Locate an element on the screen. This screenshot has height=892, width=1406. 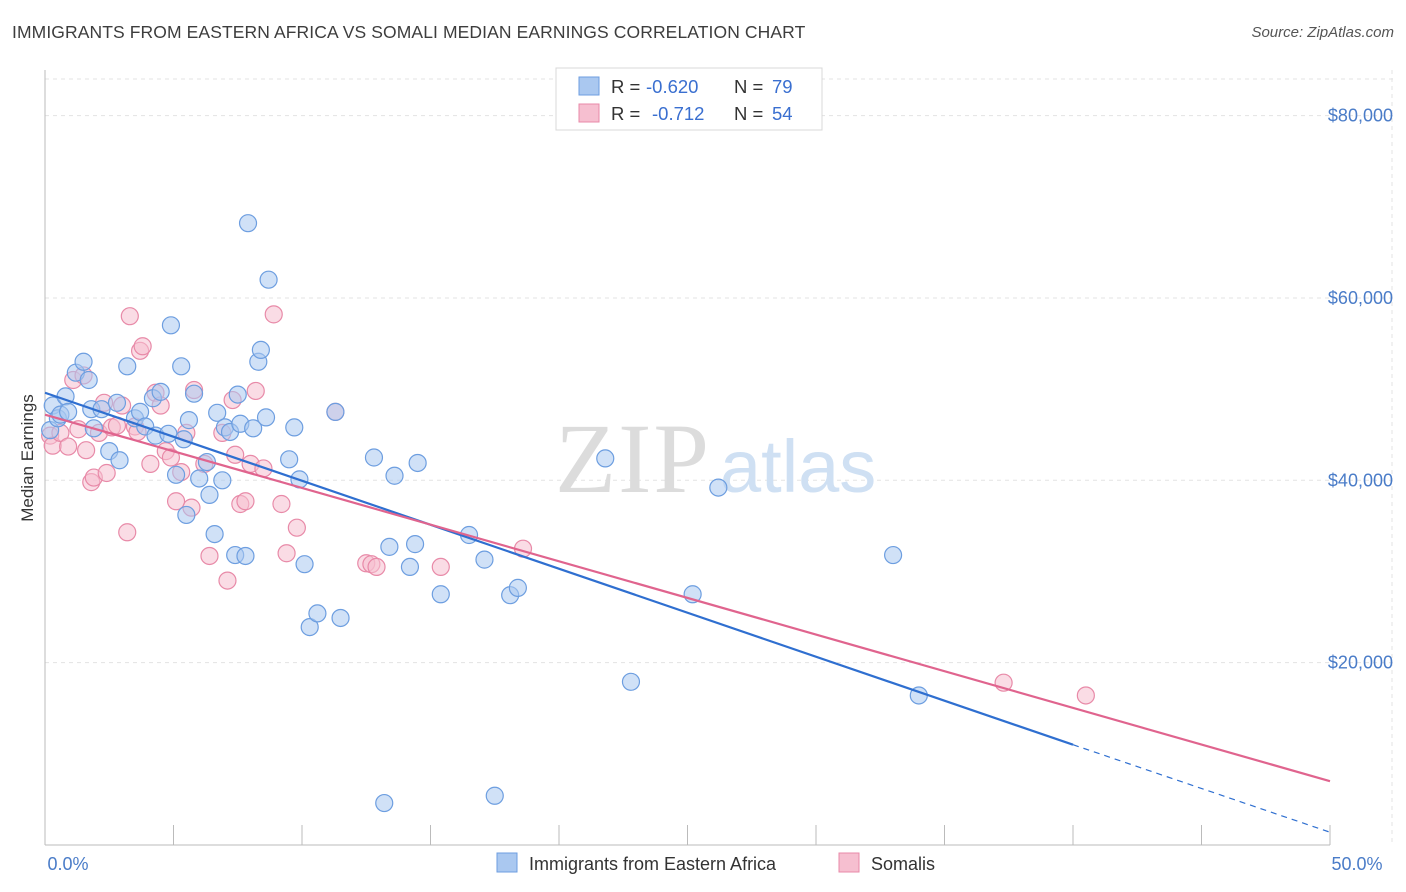
legend-n-value-blue: 79 is located at coordinates (782, 86).